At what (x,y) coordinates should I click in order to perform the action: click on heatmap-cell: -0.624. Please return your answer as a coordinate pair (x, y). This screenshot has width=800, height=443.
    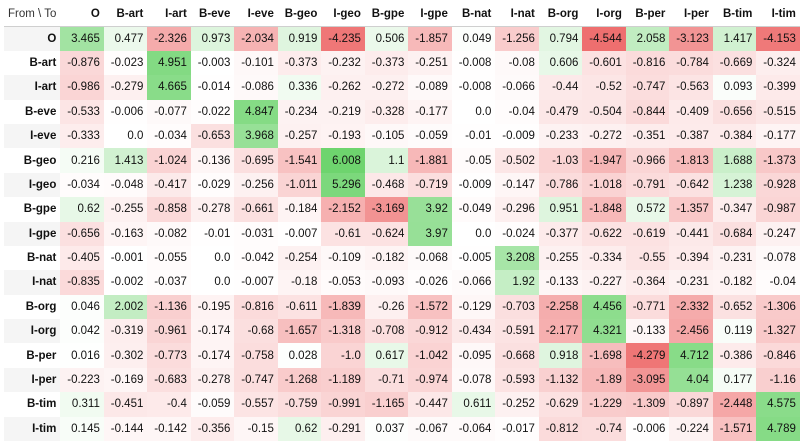
    Looking at the image, I should click on (386, 233).